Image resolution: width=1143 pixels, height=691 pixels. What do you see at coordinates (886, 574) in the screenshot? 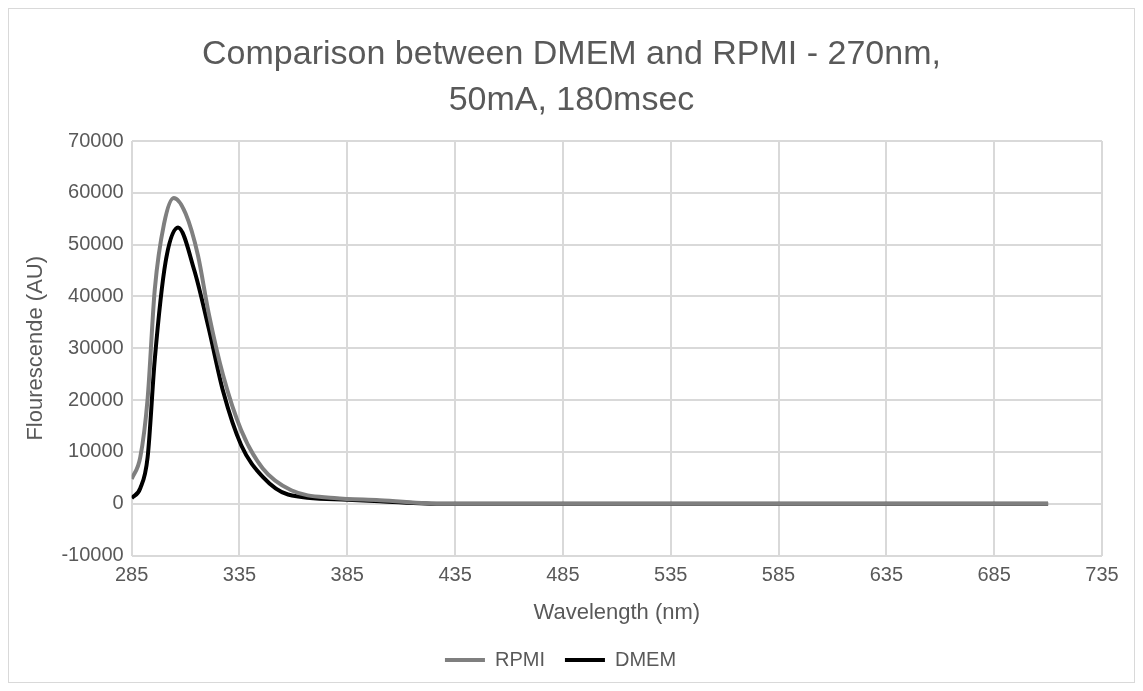
I see `x-tick-label: 635` at bounding box center [886, 574].